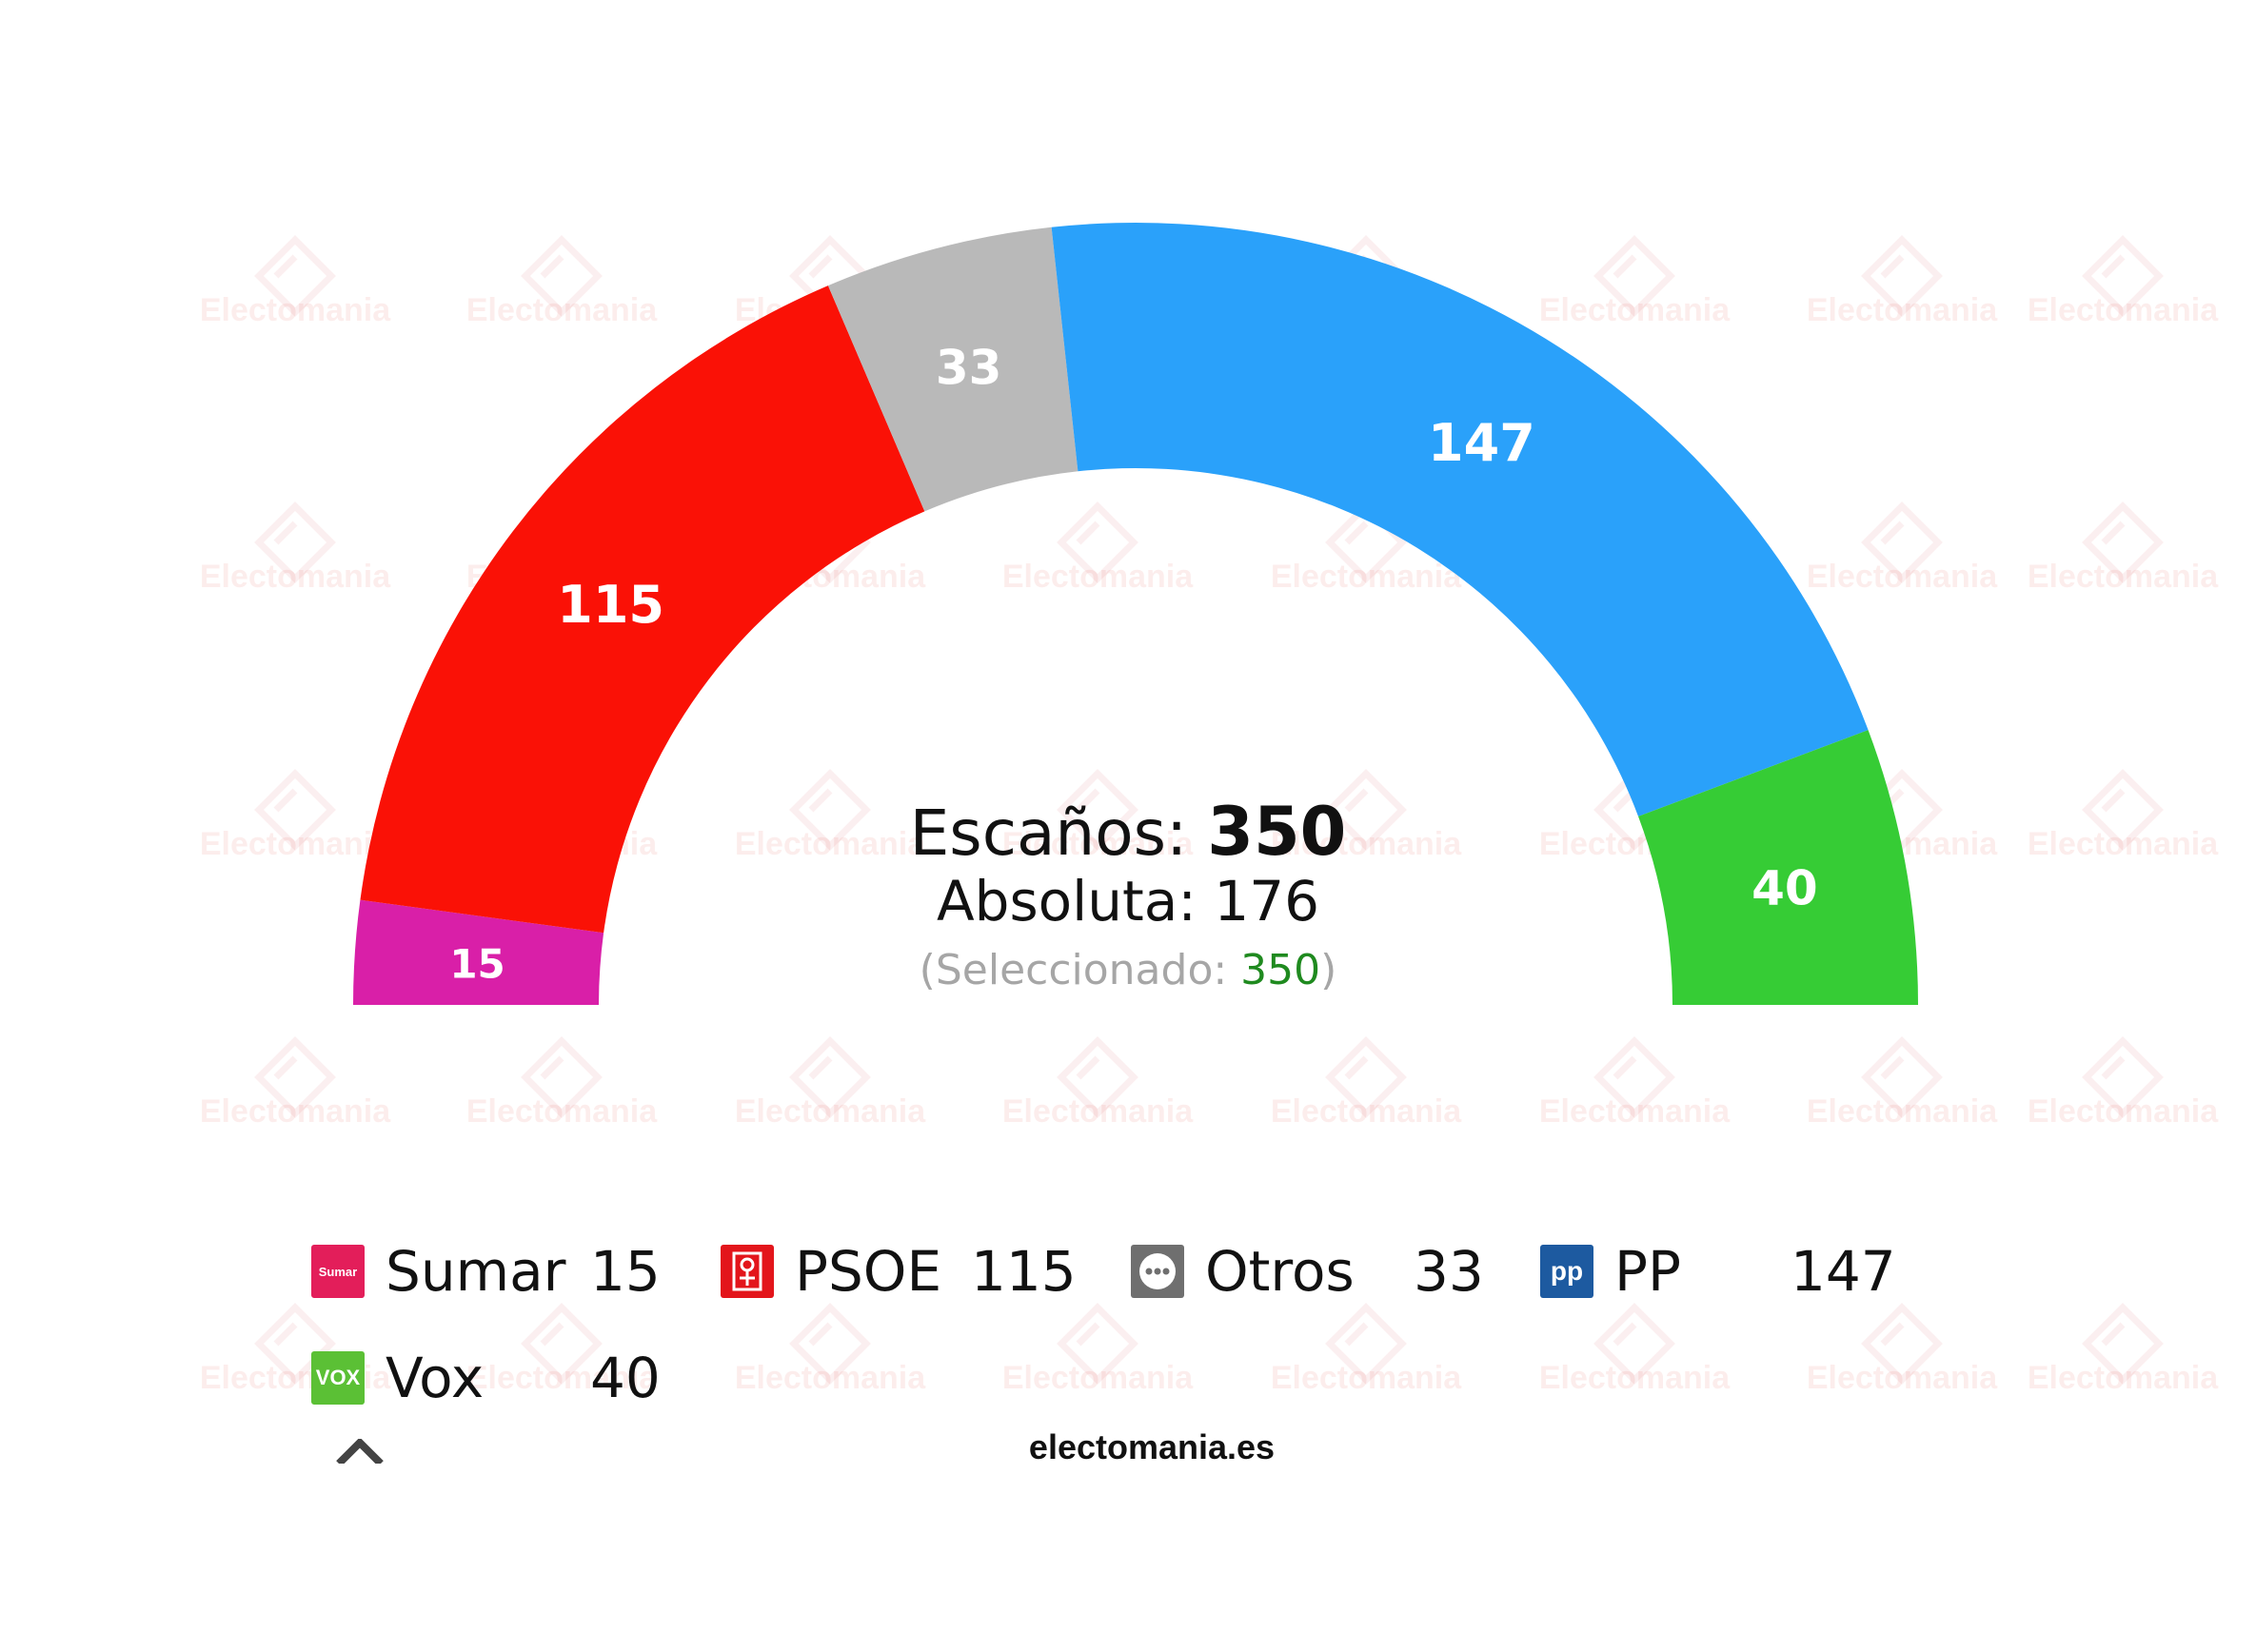  I want to click on selected-label: (Seleccionado:, so click(1080, 970).